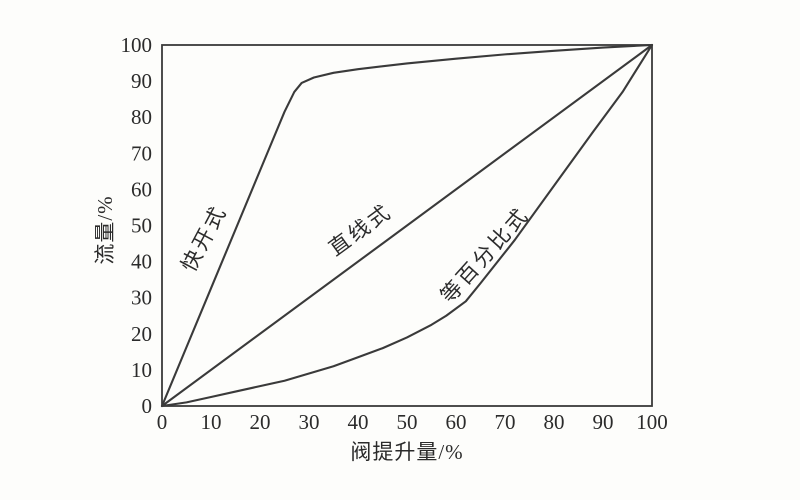 This screenshot has height=500, width=800. I want to click on y-tick-label: 70, so click(141, 153).